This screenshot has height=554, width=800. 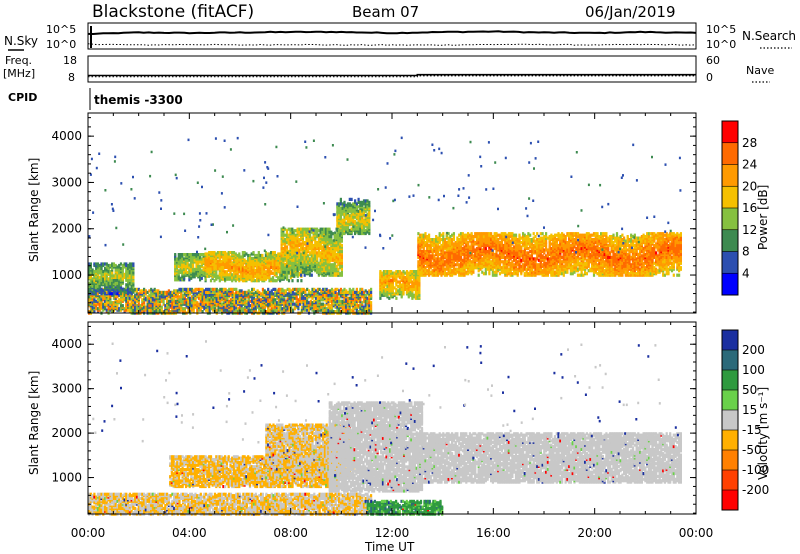 What do you see at coordinates (71, 77) in the screenshot?
I see `freq-axis-bottom: 8` at bounding box center [71, 77].